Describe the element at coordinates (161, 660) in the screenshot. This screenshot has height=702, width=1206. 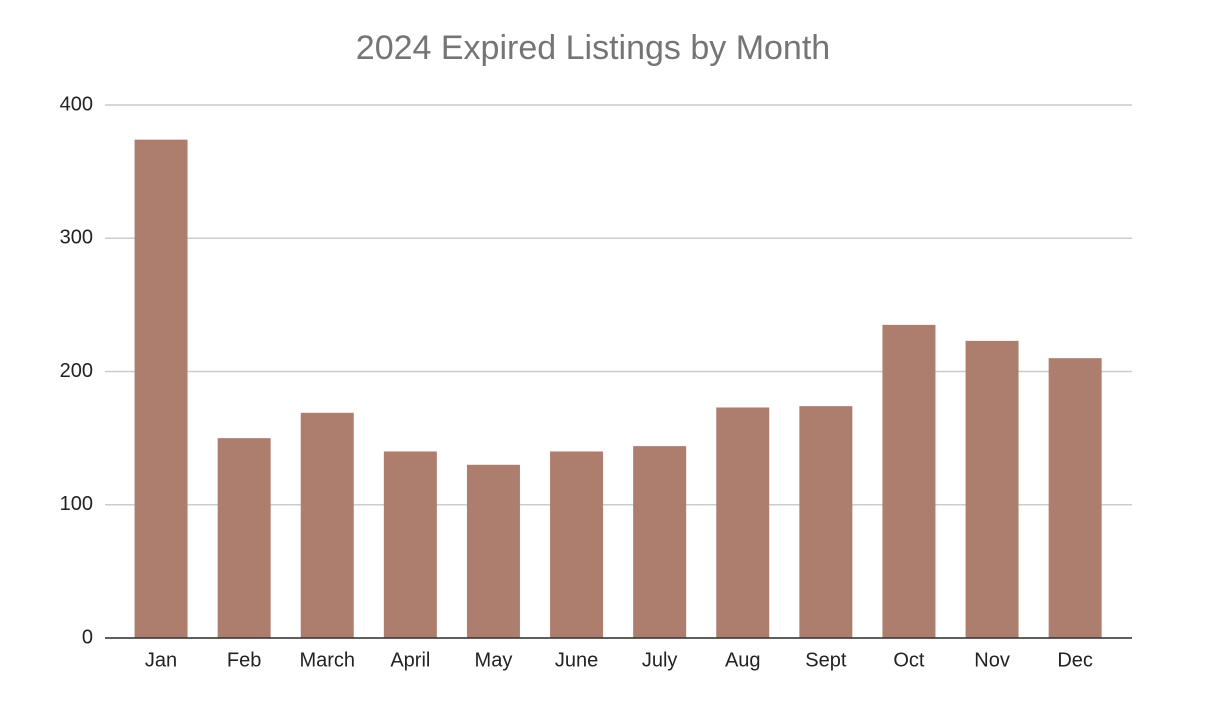
I see `x-tick-label: Jan` at that location.